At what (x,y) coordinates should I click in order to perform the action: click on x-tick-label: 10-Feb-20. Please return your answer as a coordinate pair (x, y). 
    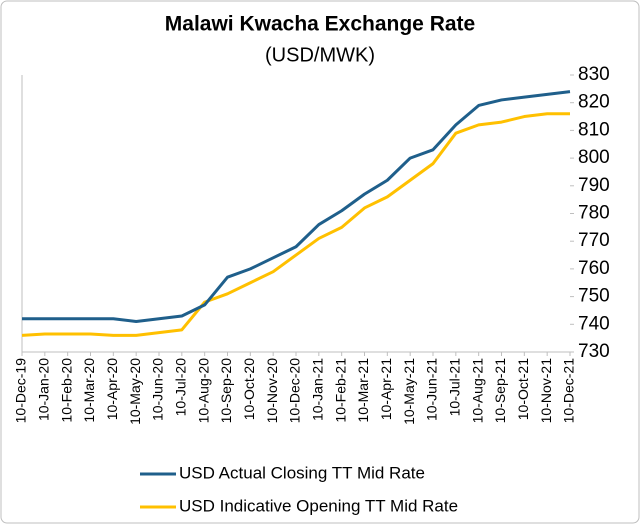
    Looking at the image, I should click on (66, 390).